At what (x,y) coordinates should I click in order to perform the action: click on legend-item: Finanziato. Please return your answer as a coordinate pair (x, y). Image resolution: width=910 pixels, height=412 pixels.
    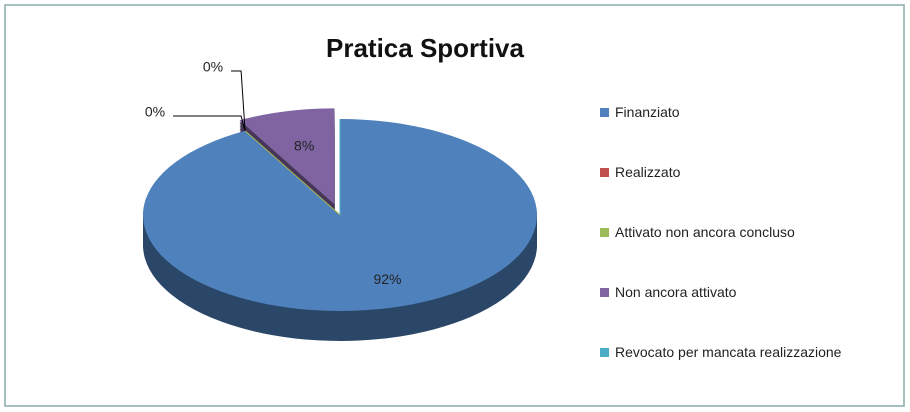
    Looking at the image, I should click on (735, 134).